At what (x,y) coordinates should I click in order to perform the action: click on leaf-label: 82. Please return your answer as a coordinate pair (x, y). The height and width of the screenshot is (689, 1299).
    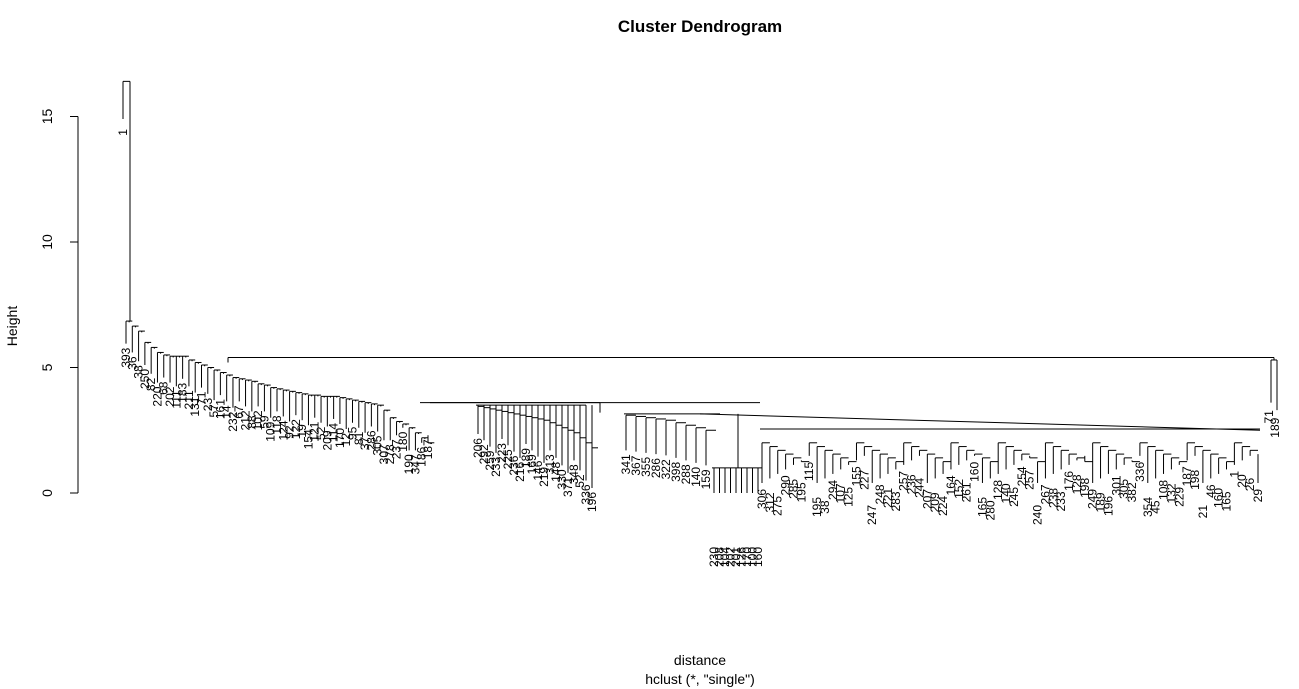
    Looking at the image, I should click on (151, 384).